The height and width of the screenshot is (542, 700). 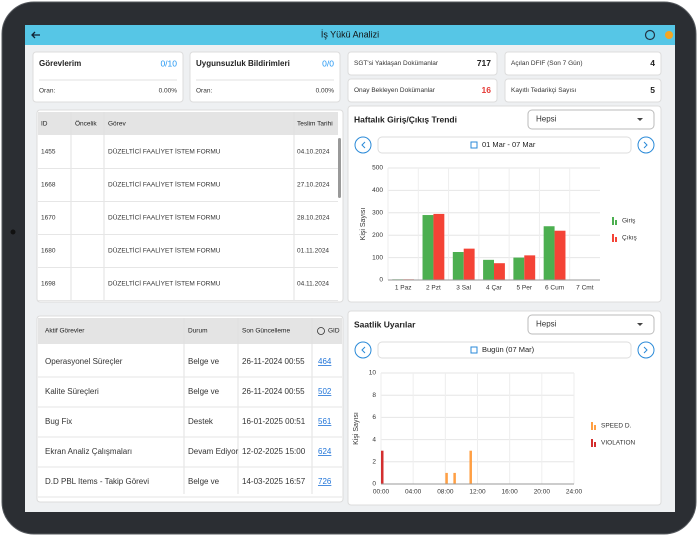 I want to click on period-label: 01 Mar - 07 Mar, so click(x=509, y=144).